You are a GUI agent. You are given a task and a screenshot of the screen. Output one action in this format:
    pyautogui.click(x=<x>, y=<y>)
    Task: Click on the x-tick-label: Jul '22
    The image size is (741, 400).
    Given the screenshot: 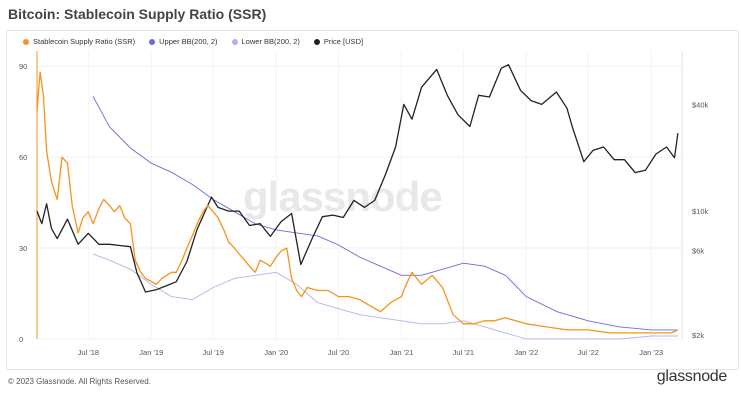 What is the action you would take?
    pyautogui.click(x=588, y=352)
    